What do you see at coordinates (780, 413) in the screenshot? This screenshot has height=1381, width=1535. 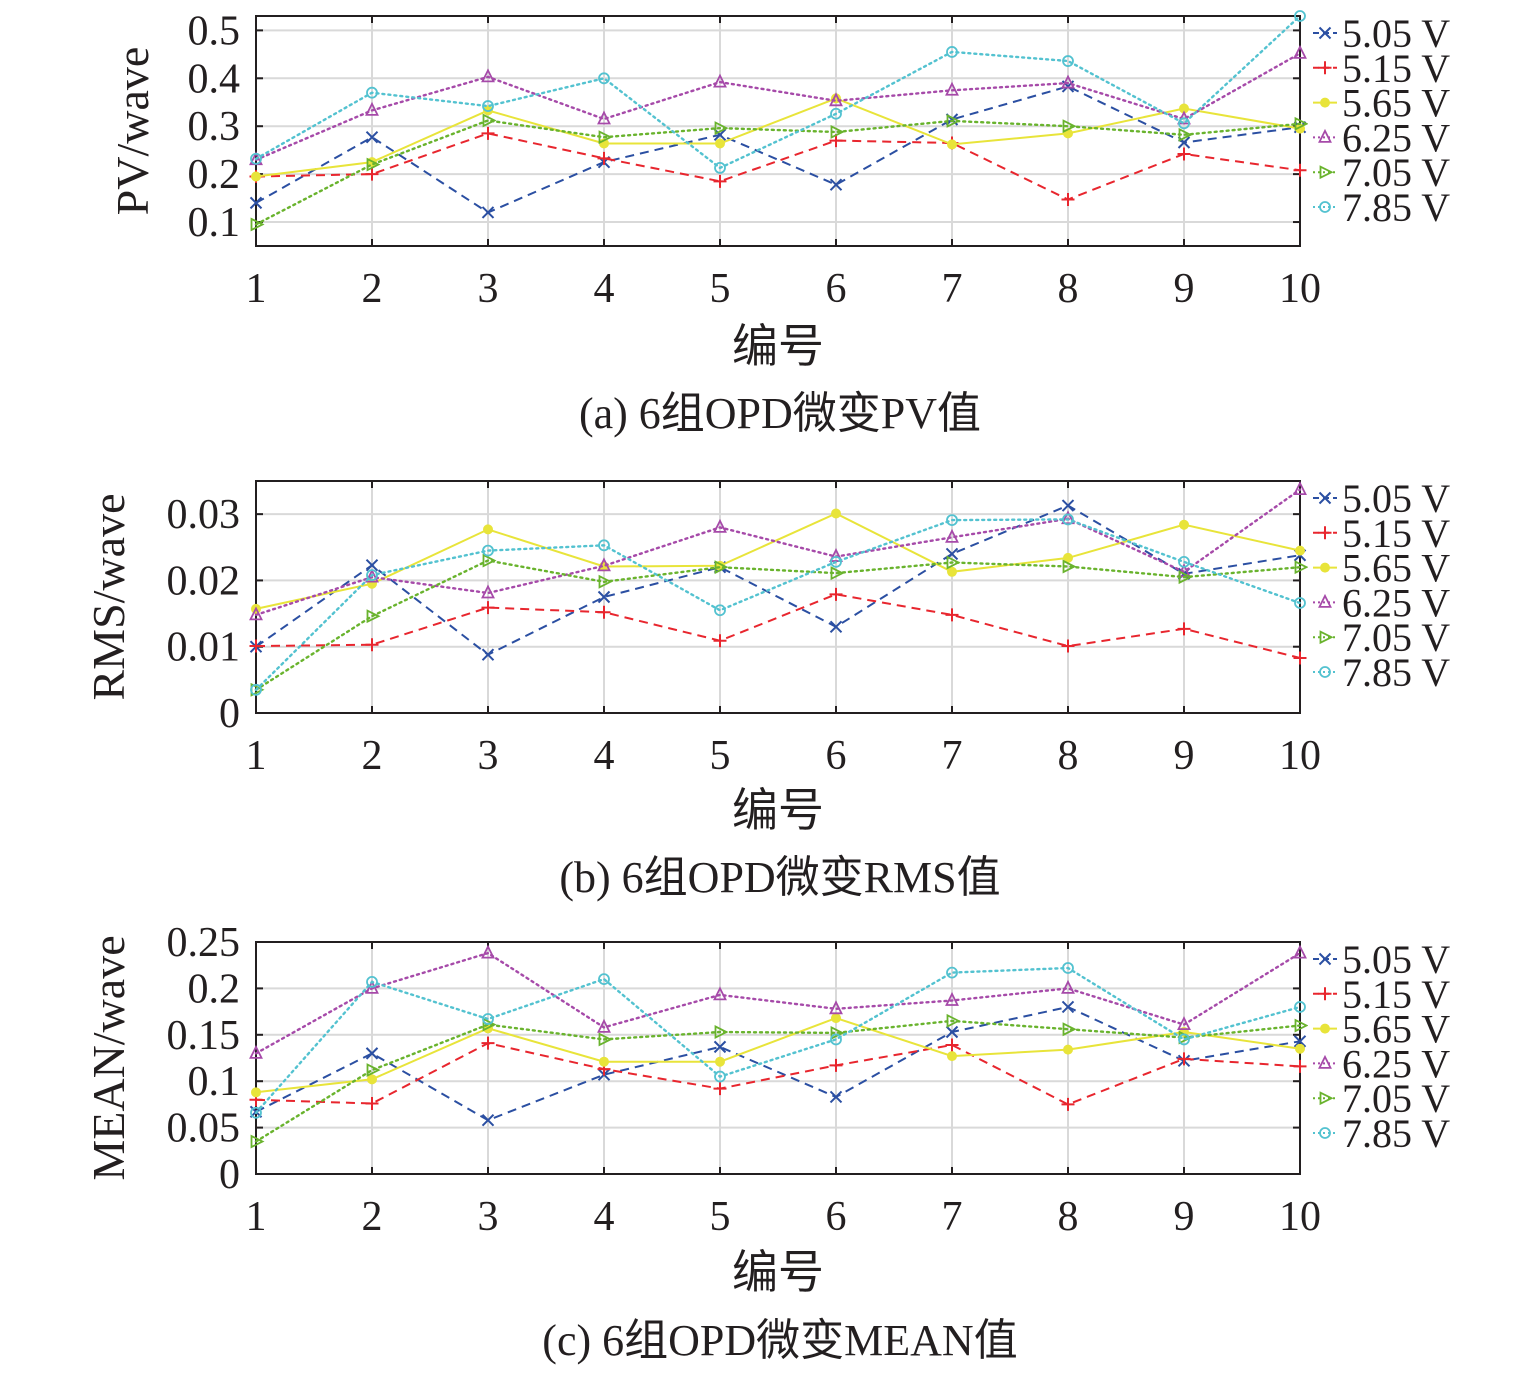 I see `figure-caption: (a) 6组OPD微变PV值` at bounding box center [780, 413].